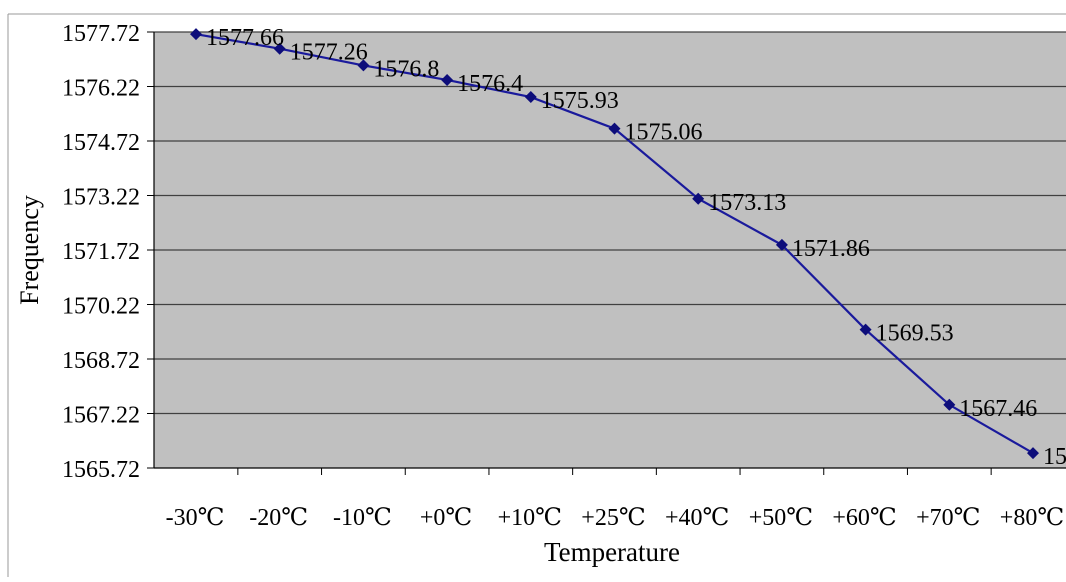 Image resolution: width=1066 pixels, height=582 pixels. I want to click on y-tick-label: 1571.72, so click(101, 252).